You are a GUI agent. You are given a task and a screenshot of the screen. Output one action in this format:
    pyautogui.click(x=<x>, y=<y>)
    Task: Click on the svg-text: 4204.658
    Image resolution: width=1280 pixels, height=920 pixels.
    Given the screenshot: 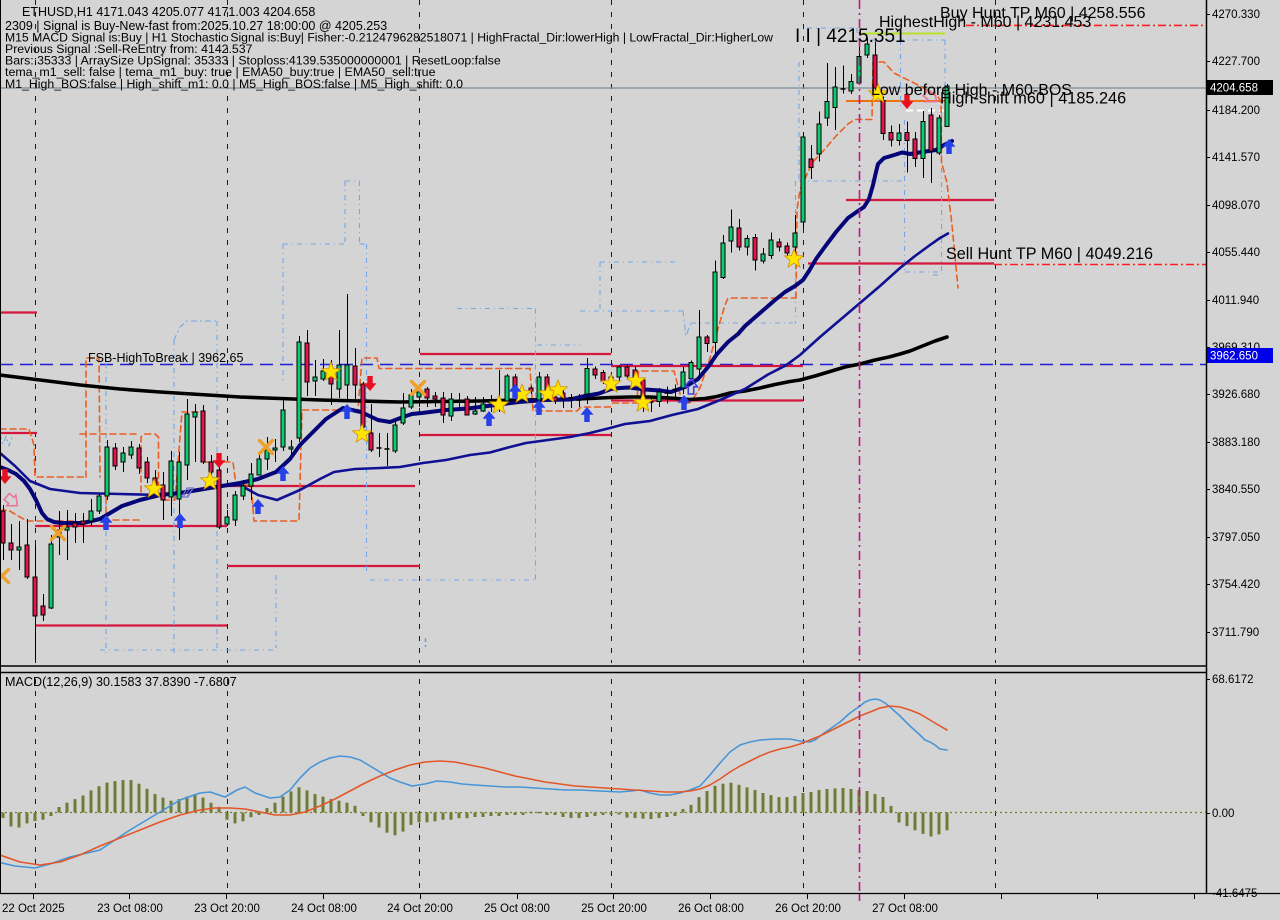 What is the action you would take?
    pyautogui.click(x=1234, y=89)
    